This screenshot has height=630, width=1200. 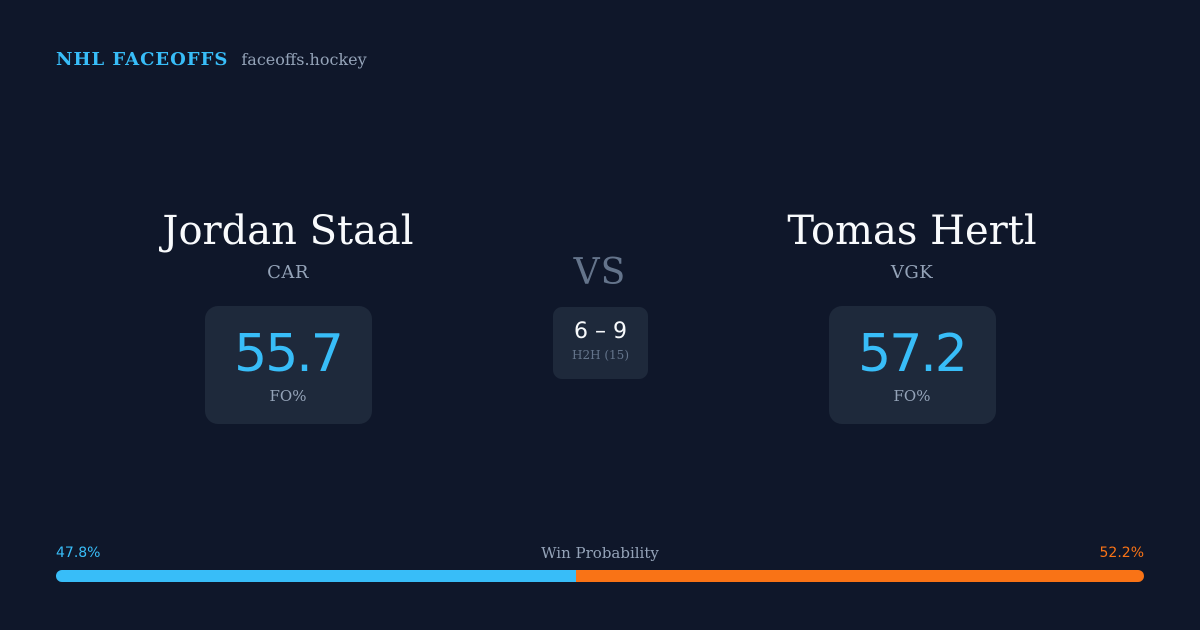 What do you see at coordinates (288, 231) in the screenshot?
I see `player-name: Jordan Staal` at bounding box center [288, 231].